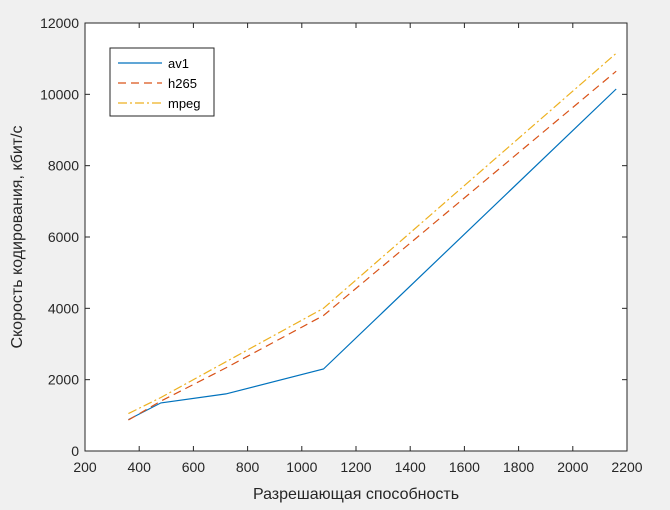 This screenshot has height=510, width=670. What do you see at coordinates (626, 467) in the screenshot?
I see `x-tick-label: 2200` at bounding box center [626, 467].